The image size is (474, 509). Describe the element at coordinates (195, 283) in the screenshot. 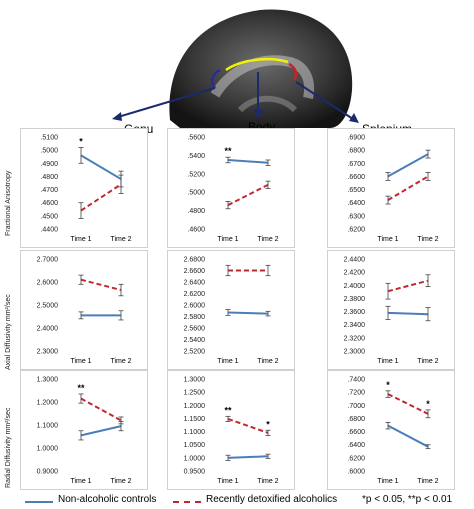

I see `y-tick-label: 2.6400` at that location.